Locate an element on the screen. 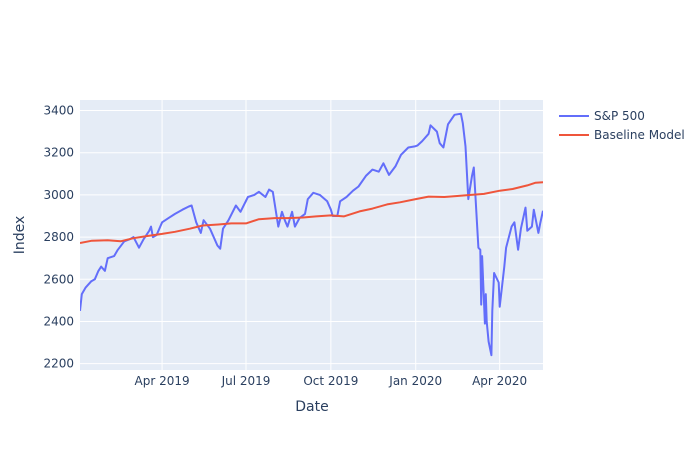  y-tick-label: 3000 is located at coordinates (58, 195).